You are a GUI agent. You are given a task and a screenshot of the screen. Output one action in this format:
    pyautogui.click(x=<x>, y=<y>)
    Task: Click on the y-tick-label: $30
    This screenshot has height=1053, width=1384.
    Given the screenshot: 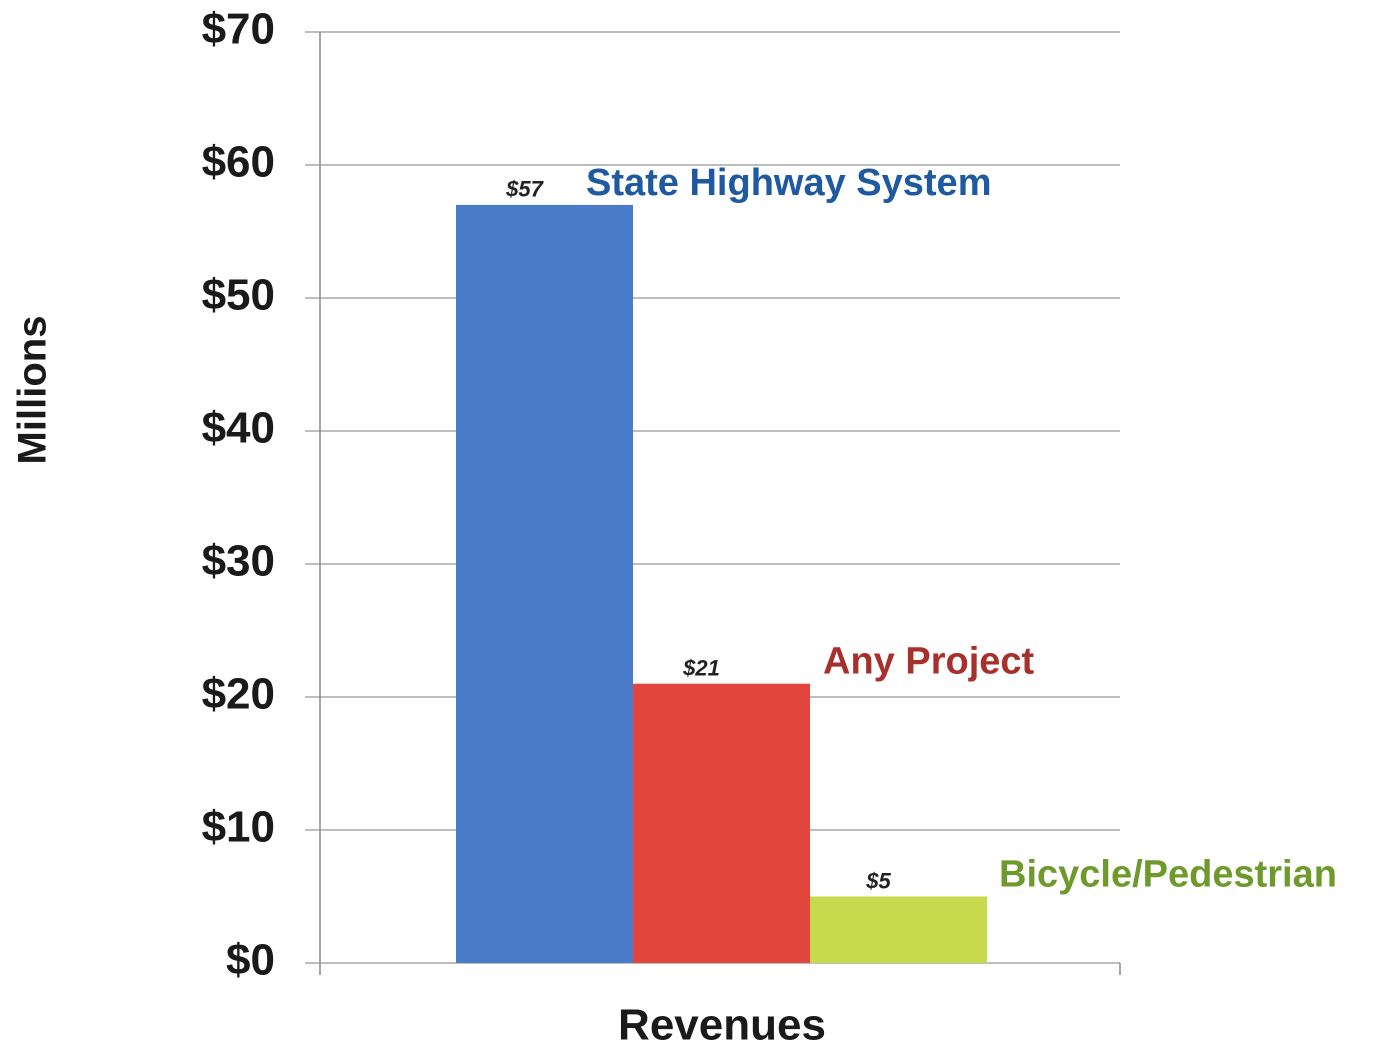 What is the action you would take?
    pyautogui.click(x=238, y=561)
    